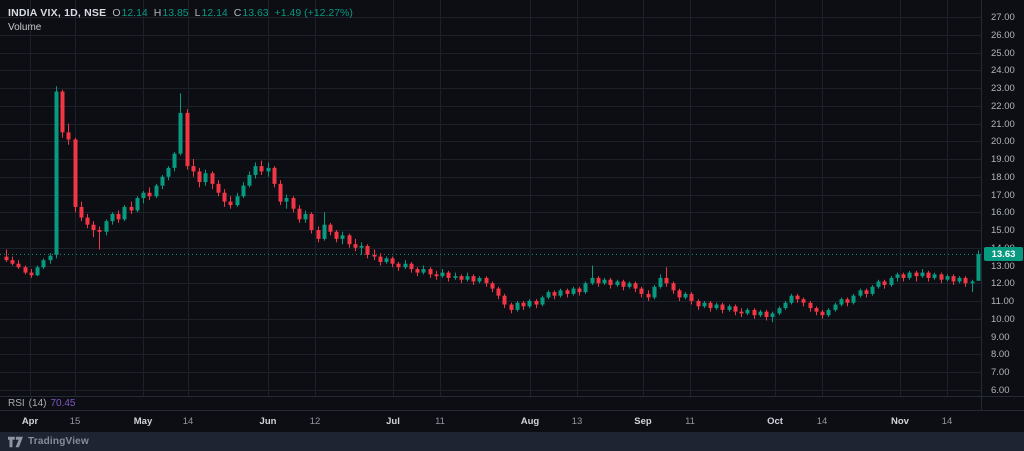  What do you see at coordinates (1003, 142) in the screenshot?
I see `price-tick-label: 20.00` at bounding box center [1003, 142].